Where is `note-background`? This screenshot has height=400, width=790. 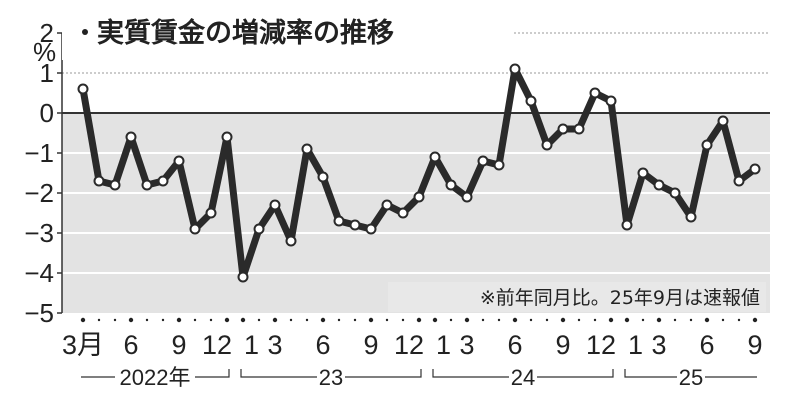 note-background is located at coordinates (577, 297).